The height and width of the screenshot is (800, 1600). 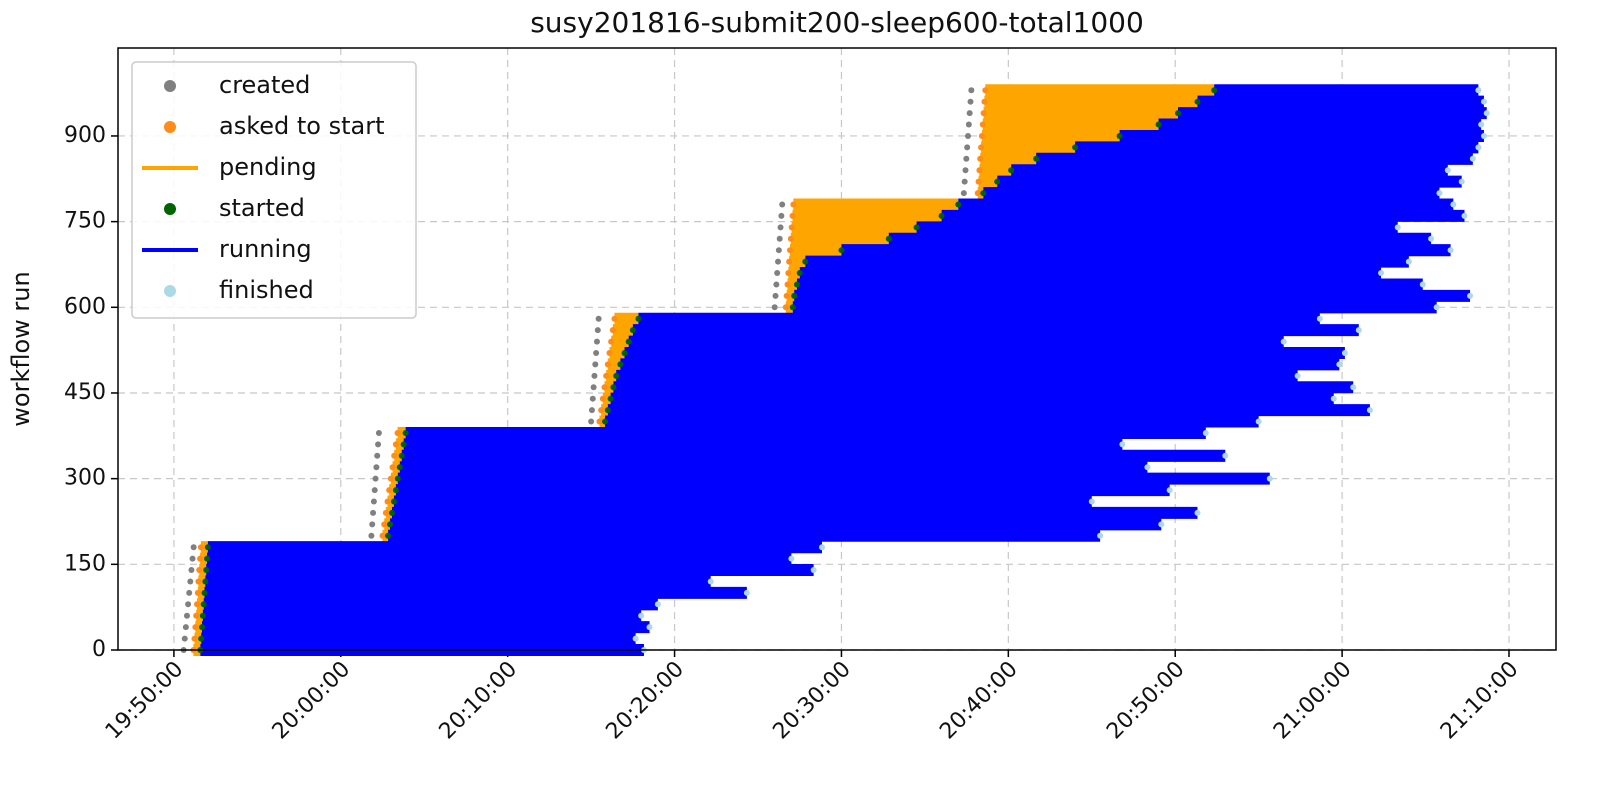 I want to click on x-tick-label: 20:20:00, so click(x=646, y=701).